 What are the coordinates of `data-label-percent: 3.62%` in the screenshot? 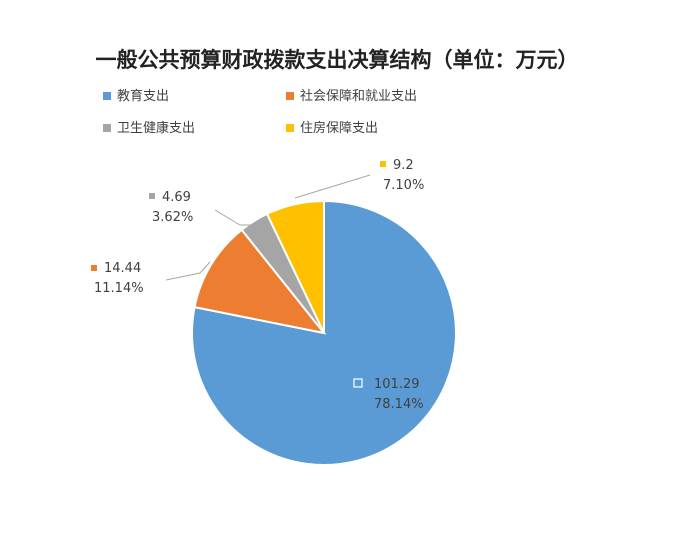 It's located at (172, 217).